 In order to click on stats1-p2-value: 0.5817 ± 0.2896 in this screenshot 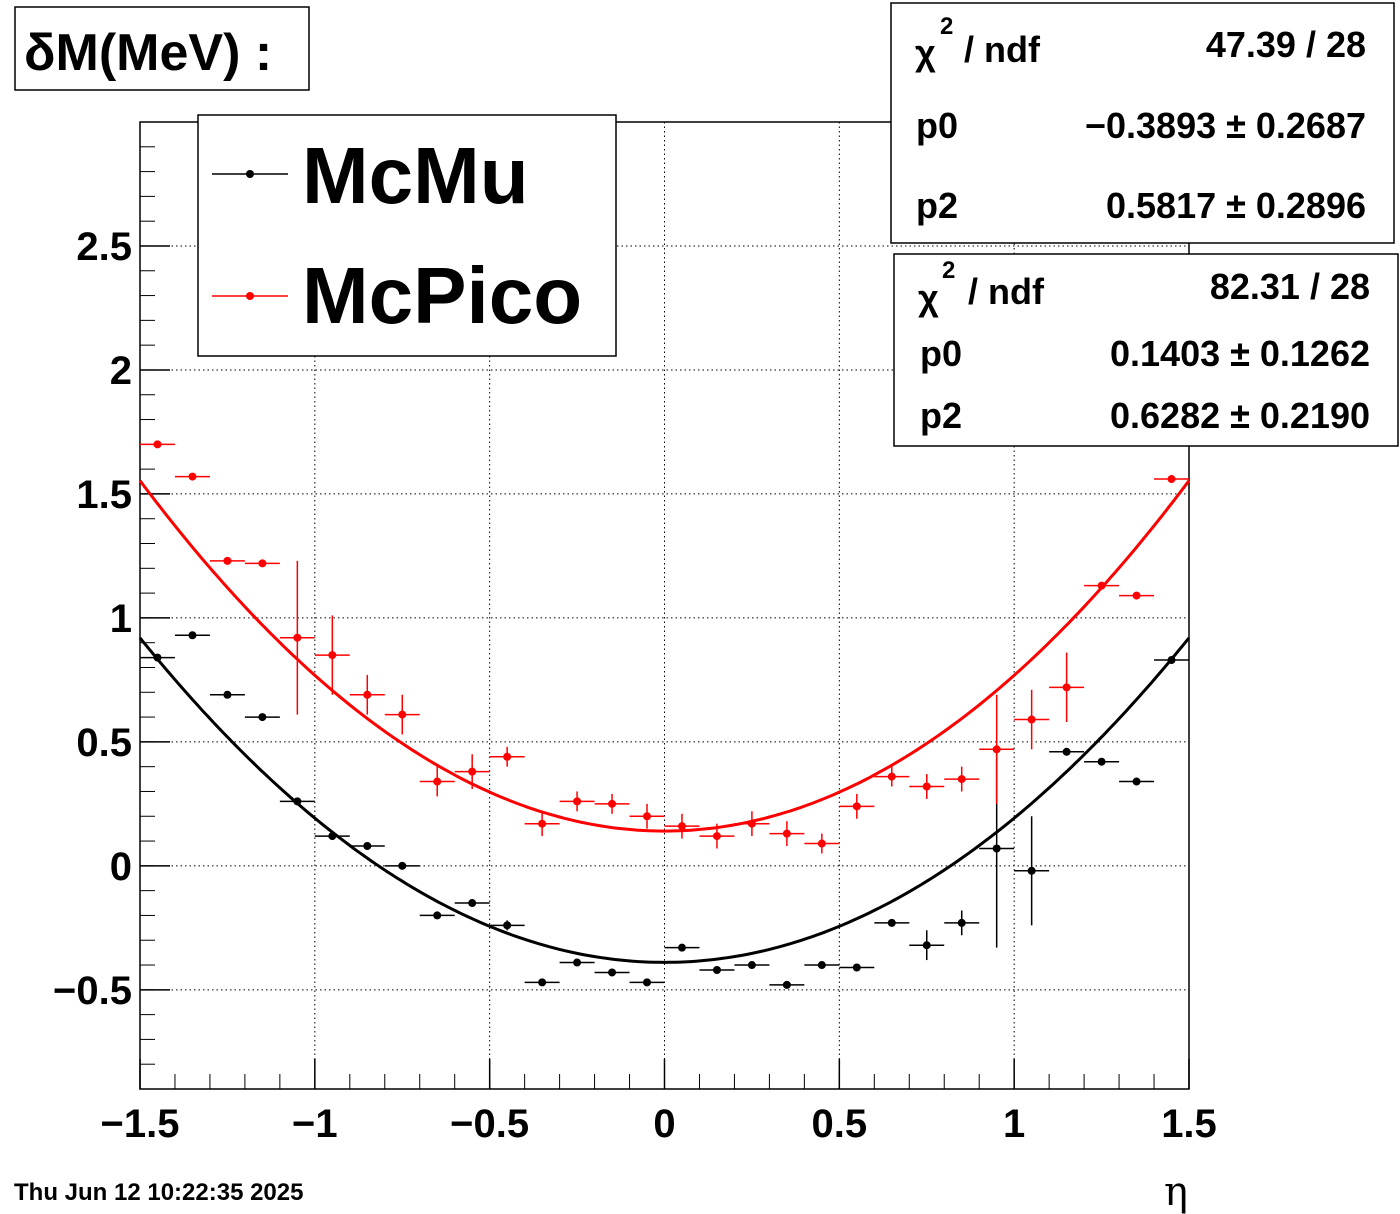, I will do `click(1236, 205)`.